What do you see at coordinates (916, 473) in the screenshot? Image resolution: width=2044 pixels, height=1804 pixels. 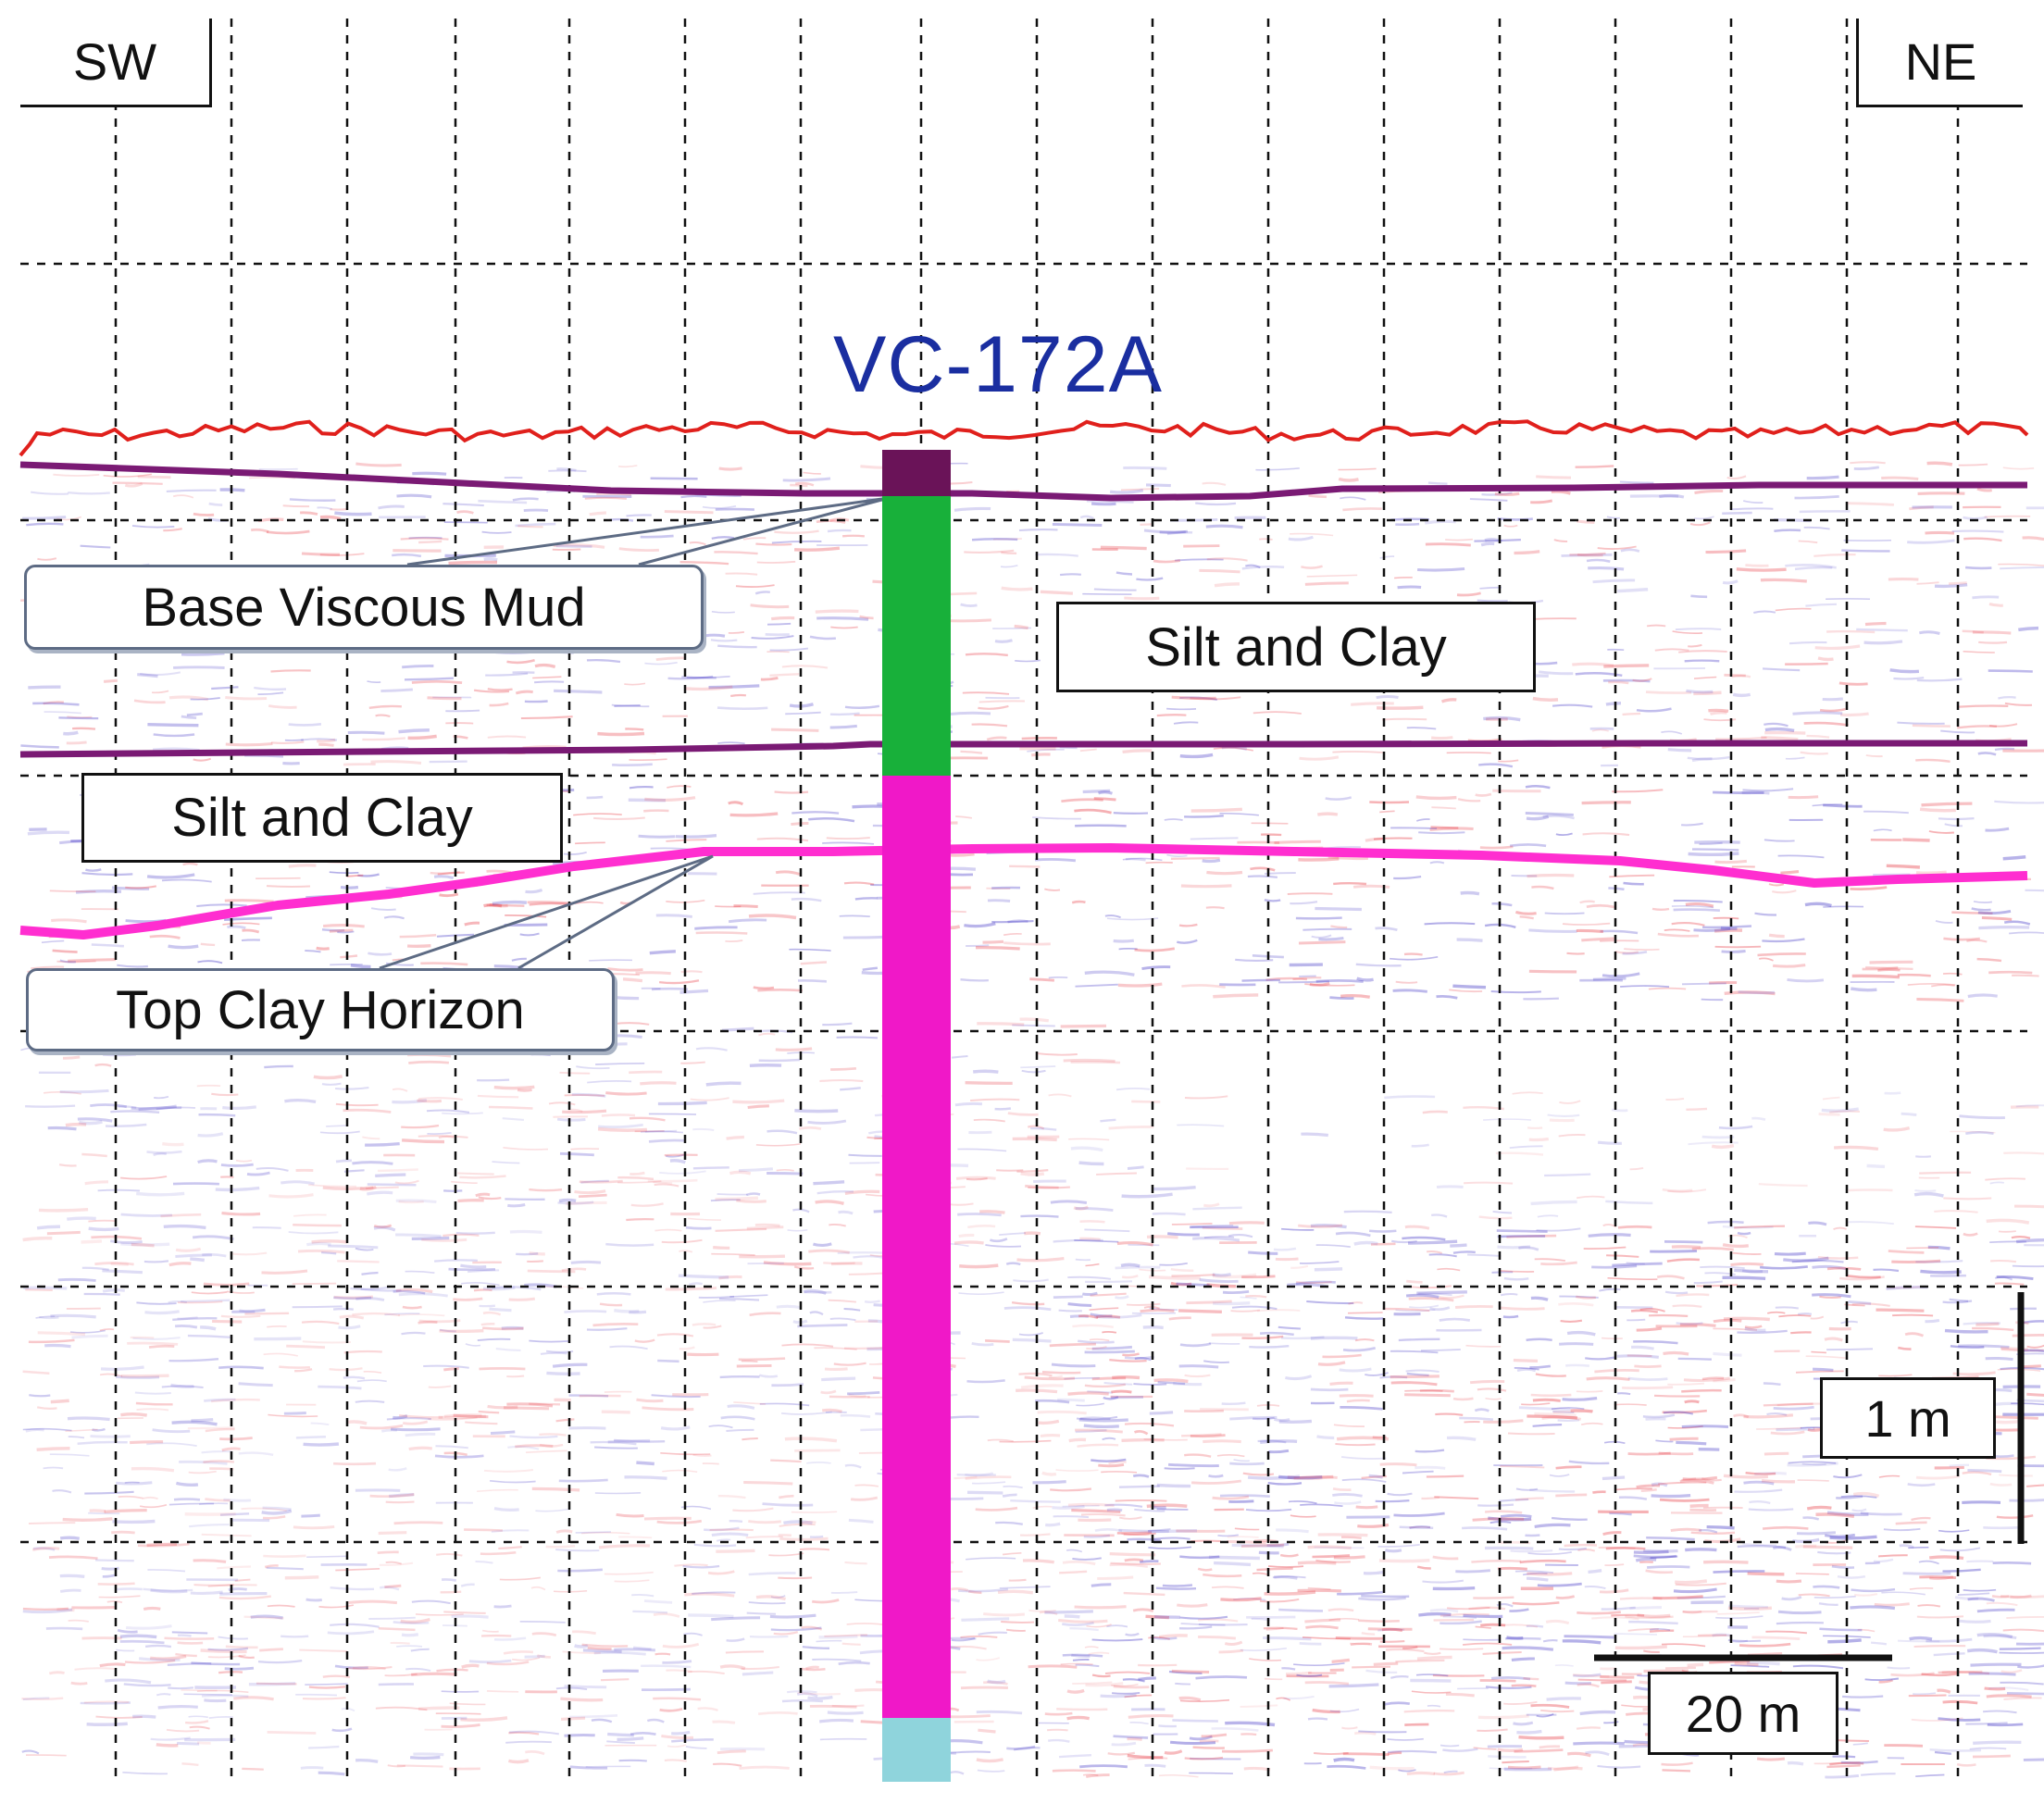 I see `core-top-unit` at bounding box center [916, 473].